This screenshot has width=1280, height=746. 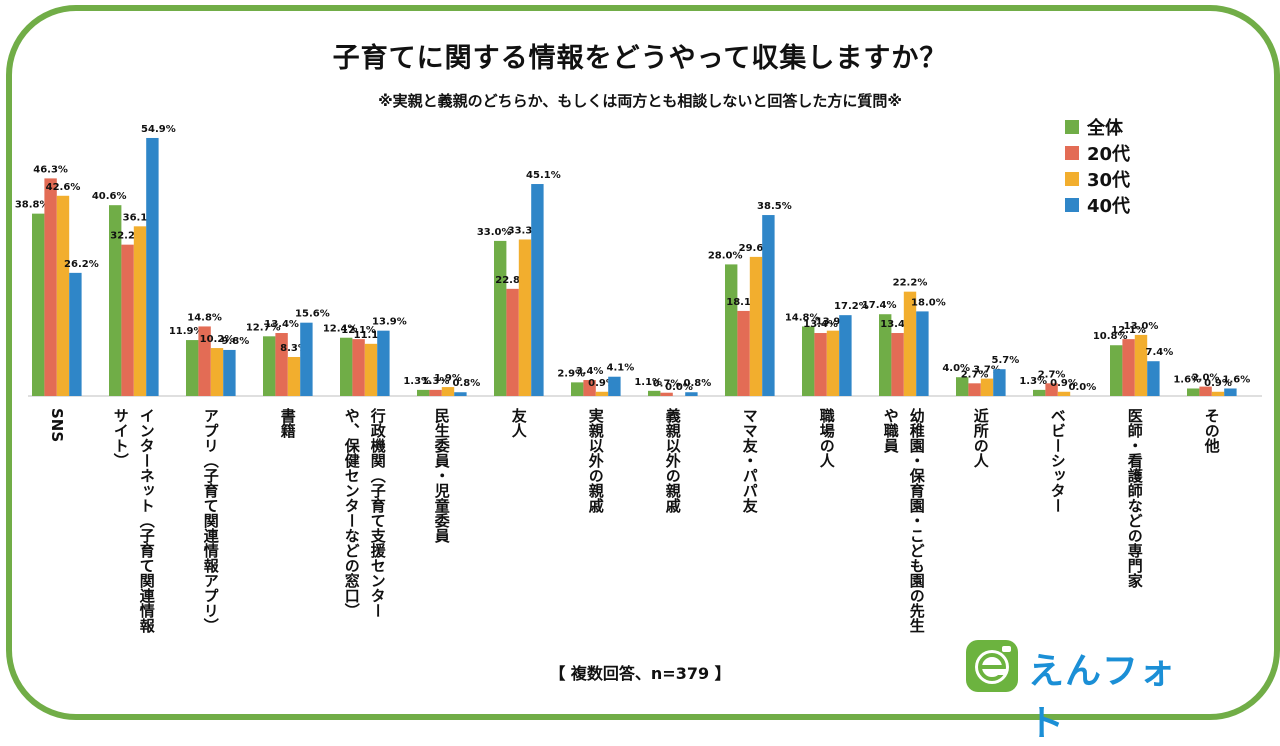 I want to click on category-label: 義親以外の親戚, so click(x=673, y=460).